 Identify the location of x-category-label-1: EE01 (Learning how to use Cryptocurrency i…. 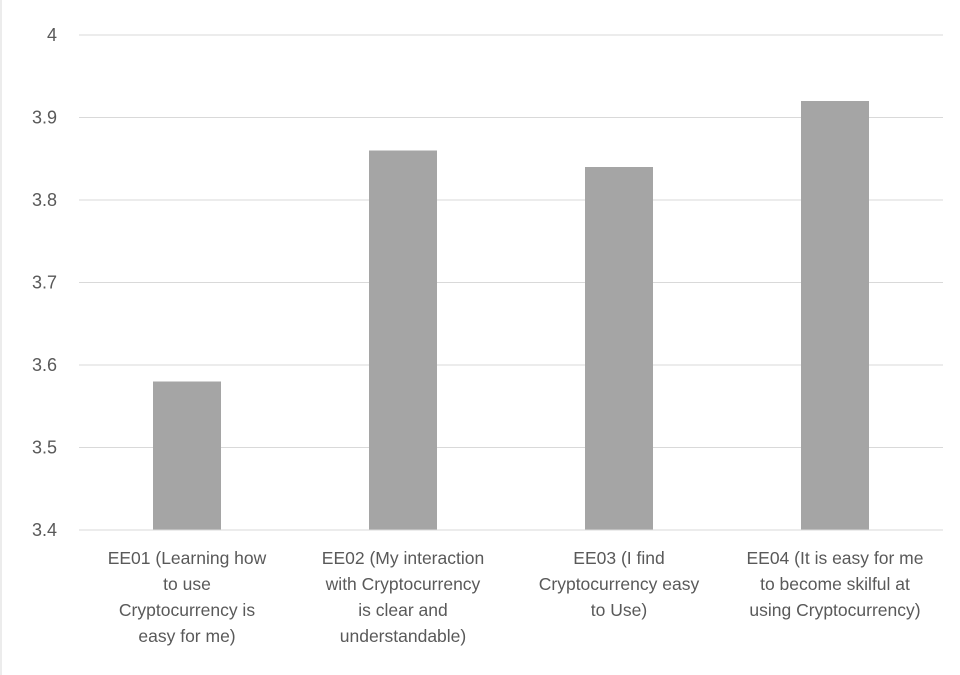
(187, 597).